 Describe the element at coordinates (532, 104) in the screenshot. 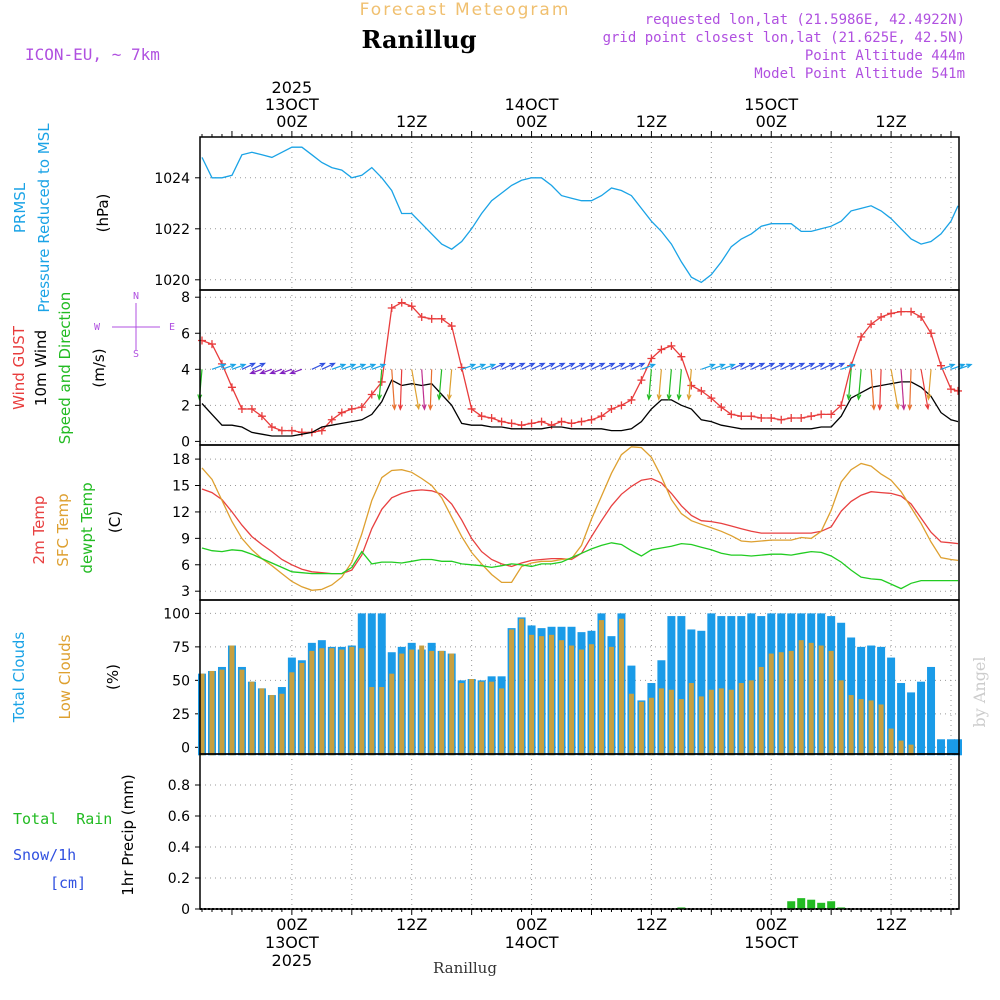

I see `top-date-label: 14OCT` at that location.